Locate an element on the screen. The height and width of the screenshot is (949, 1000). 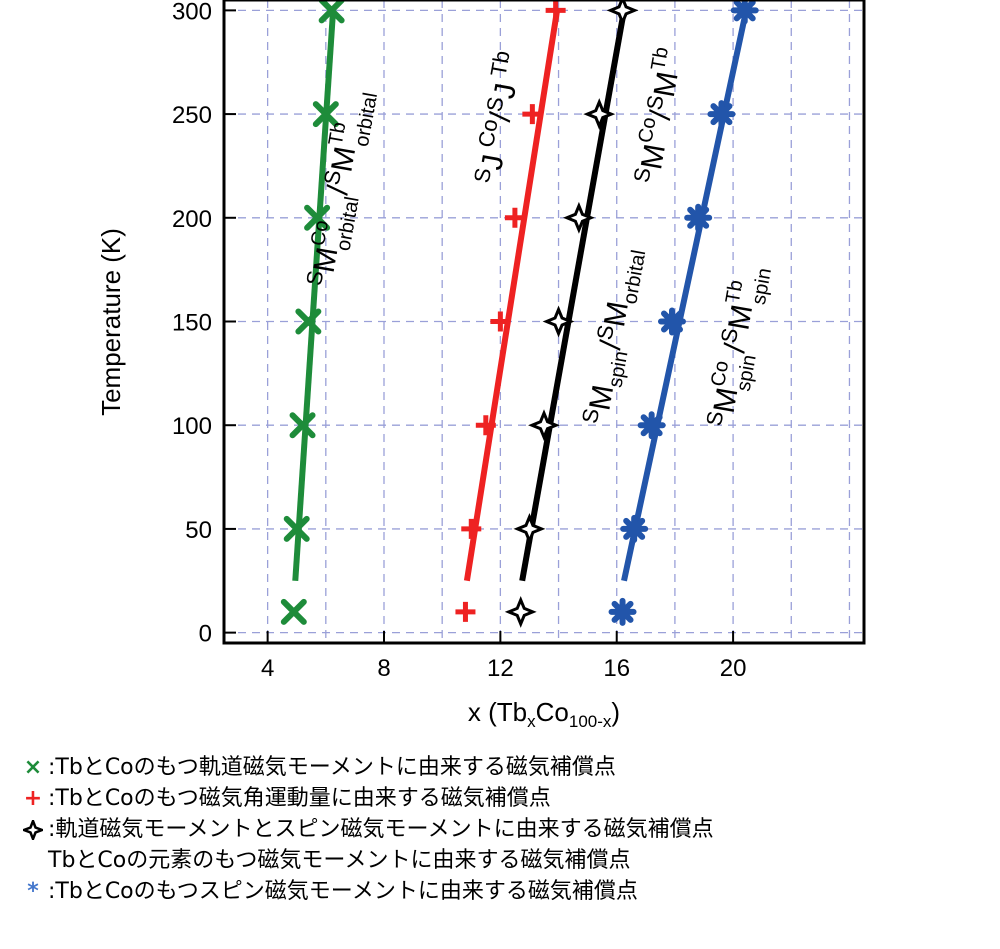
x-tick-label: 4 is located at coordinates (267, 668).